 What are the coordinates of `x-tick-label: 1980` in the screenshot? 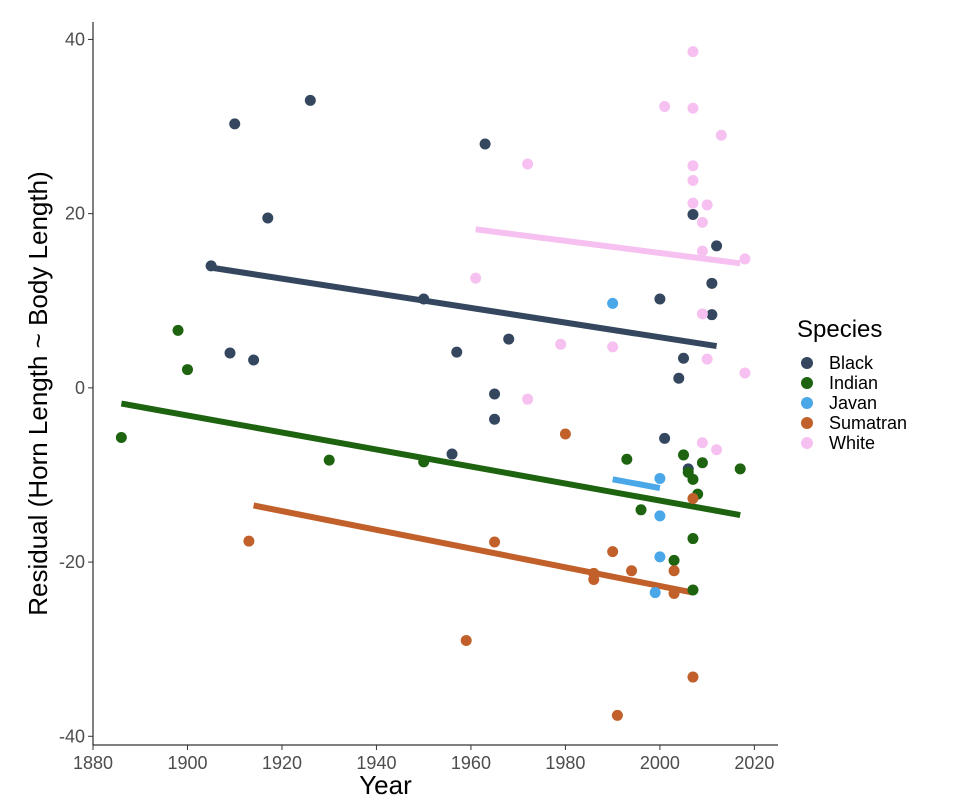 It's located at (565, 763).